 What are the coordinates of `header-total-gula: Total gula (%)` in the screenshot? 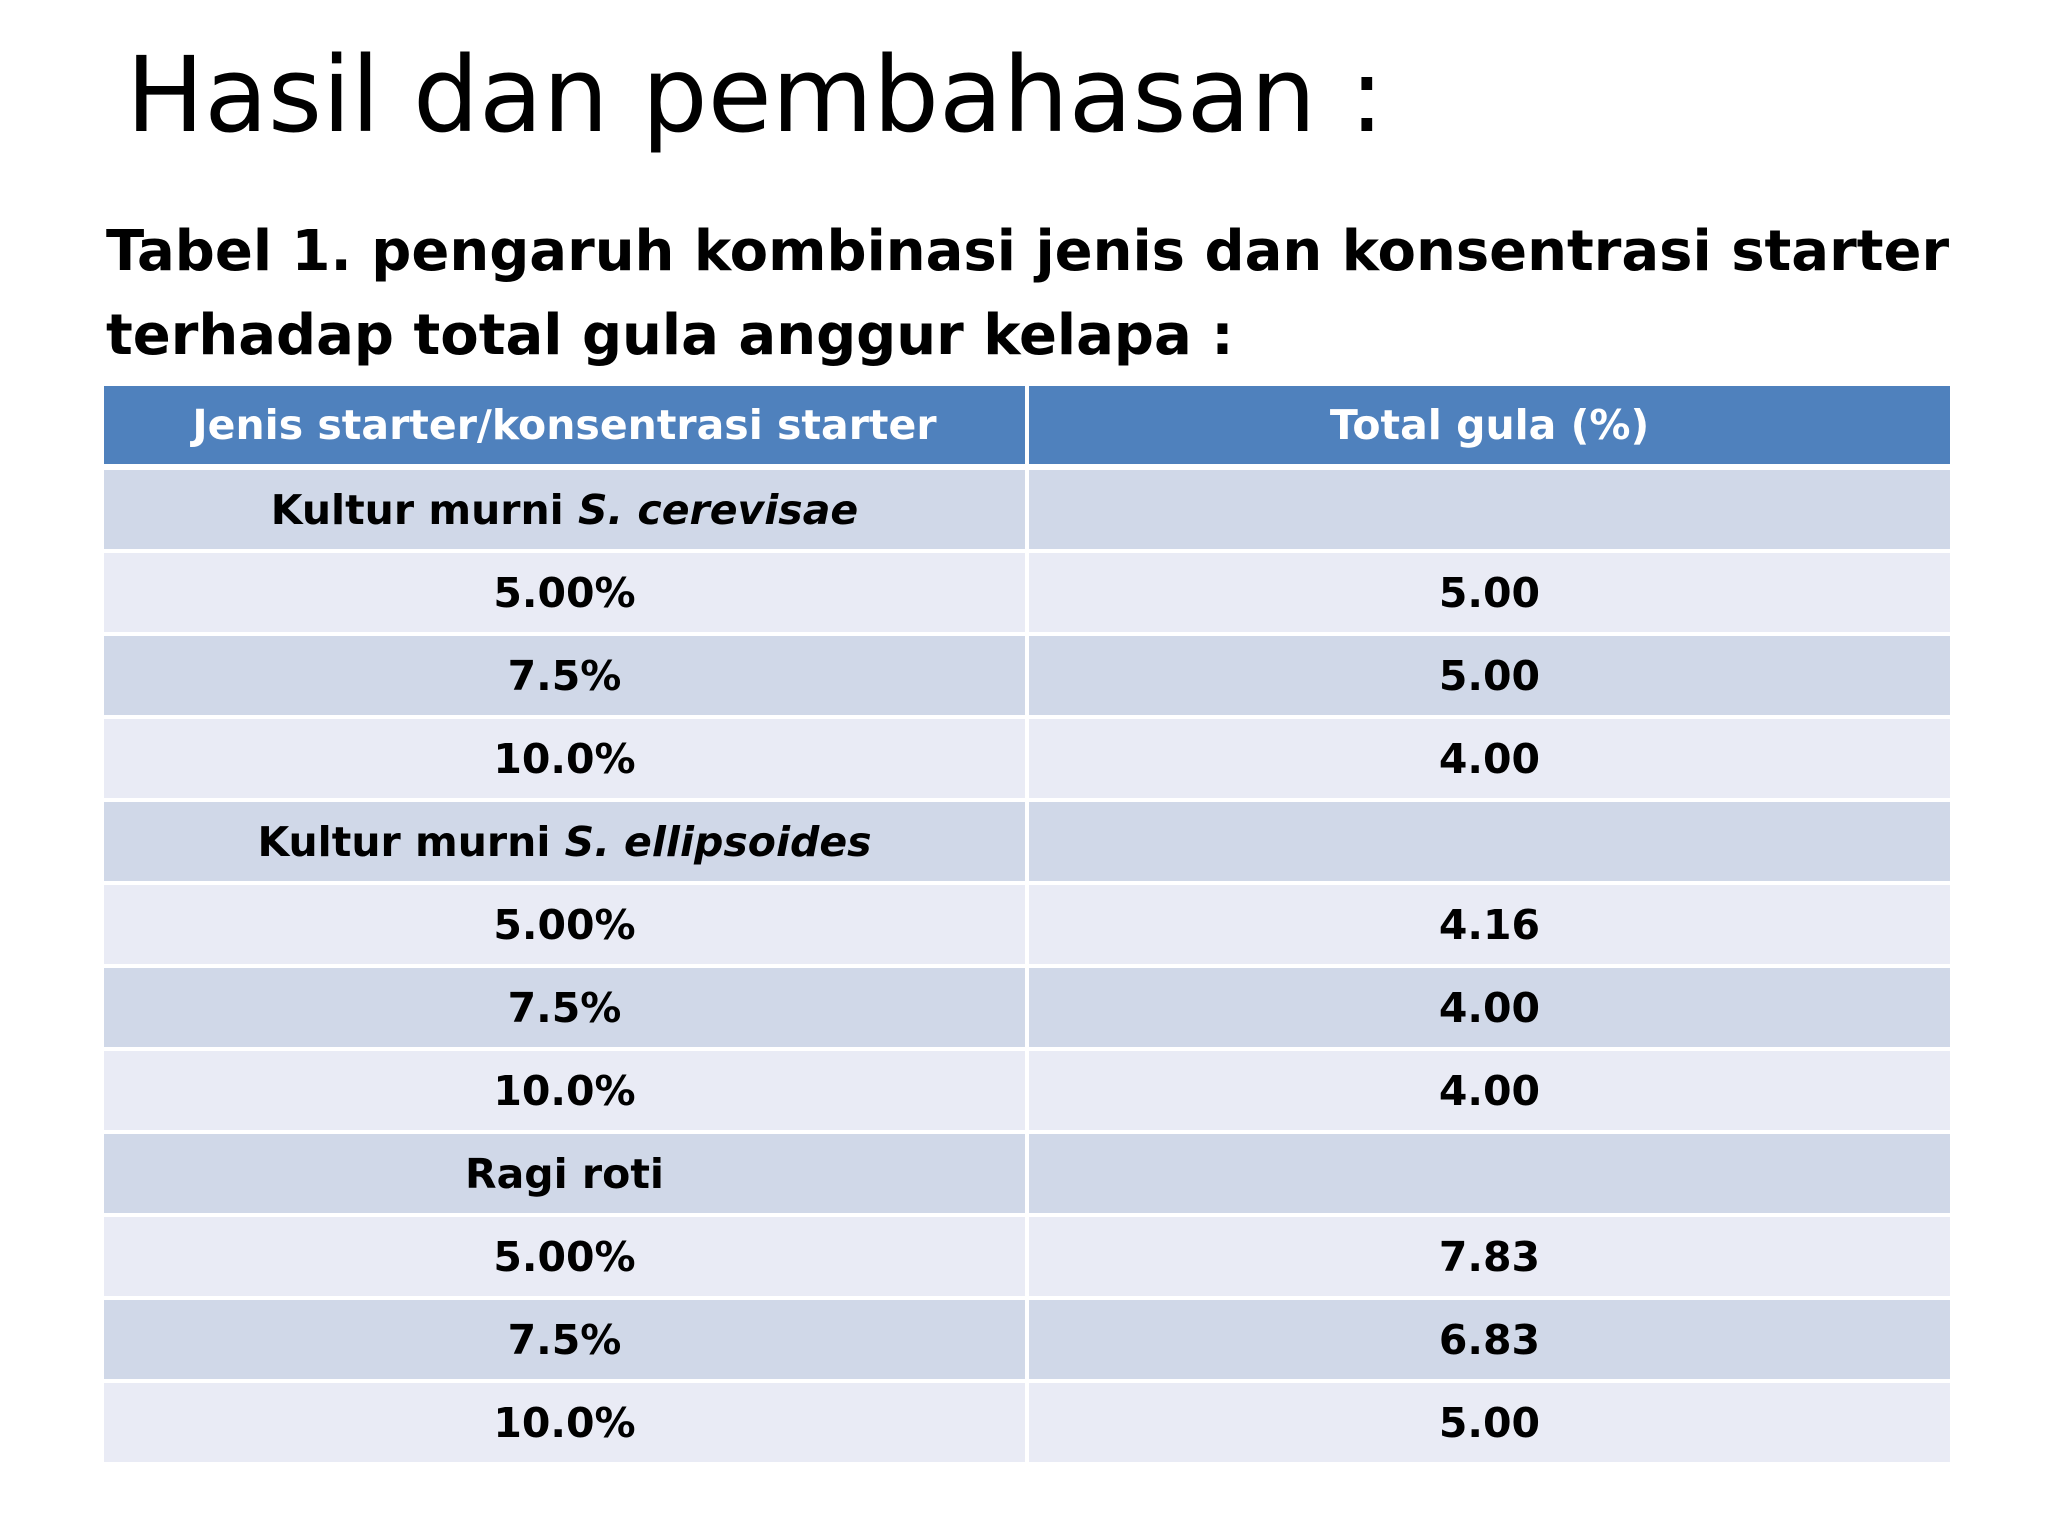 It's located at (1488, 428).